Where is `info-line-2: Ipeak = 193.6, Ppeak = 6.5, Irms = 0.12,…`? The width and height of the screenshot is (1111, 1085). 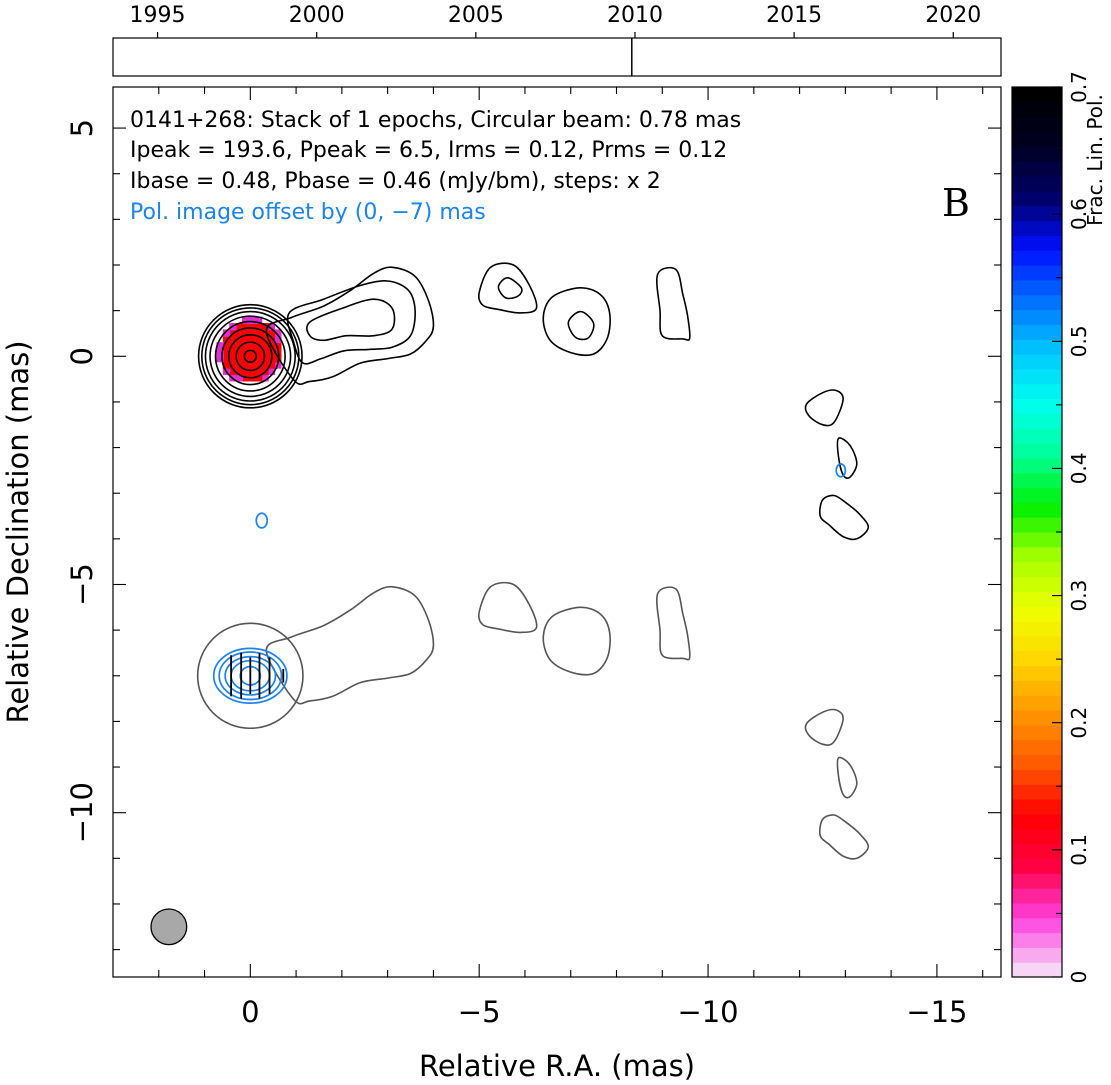 info-line-2: Ipeak = 193.6, Ppeak = 6.5, Irms = 0.12,… is located at coordinates (428, 150).